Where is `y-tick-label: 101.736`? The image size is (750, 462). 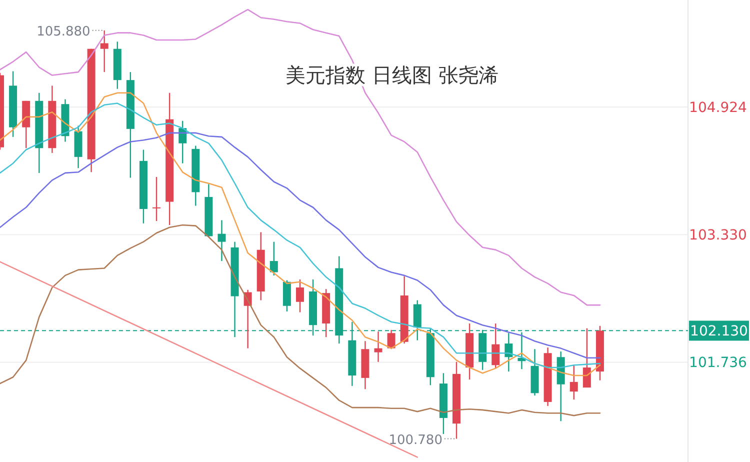
y-tick-label: 101.736 is located at coordinates (718, 363).